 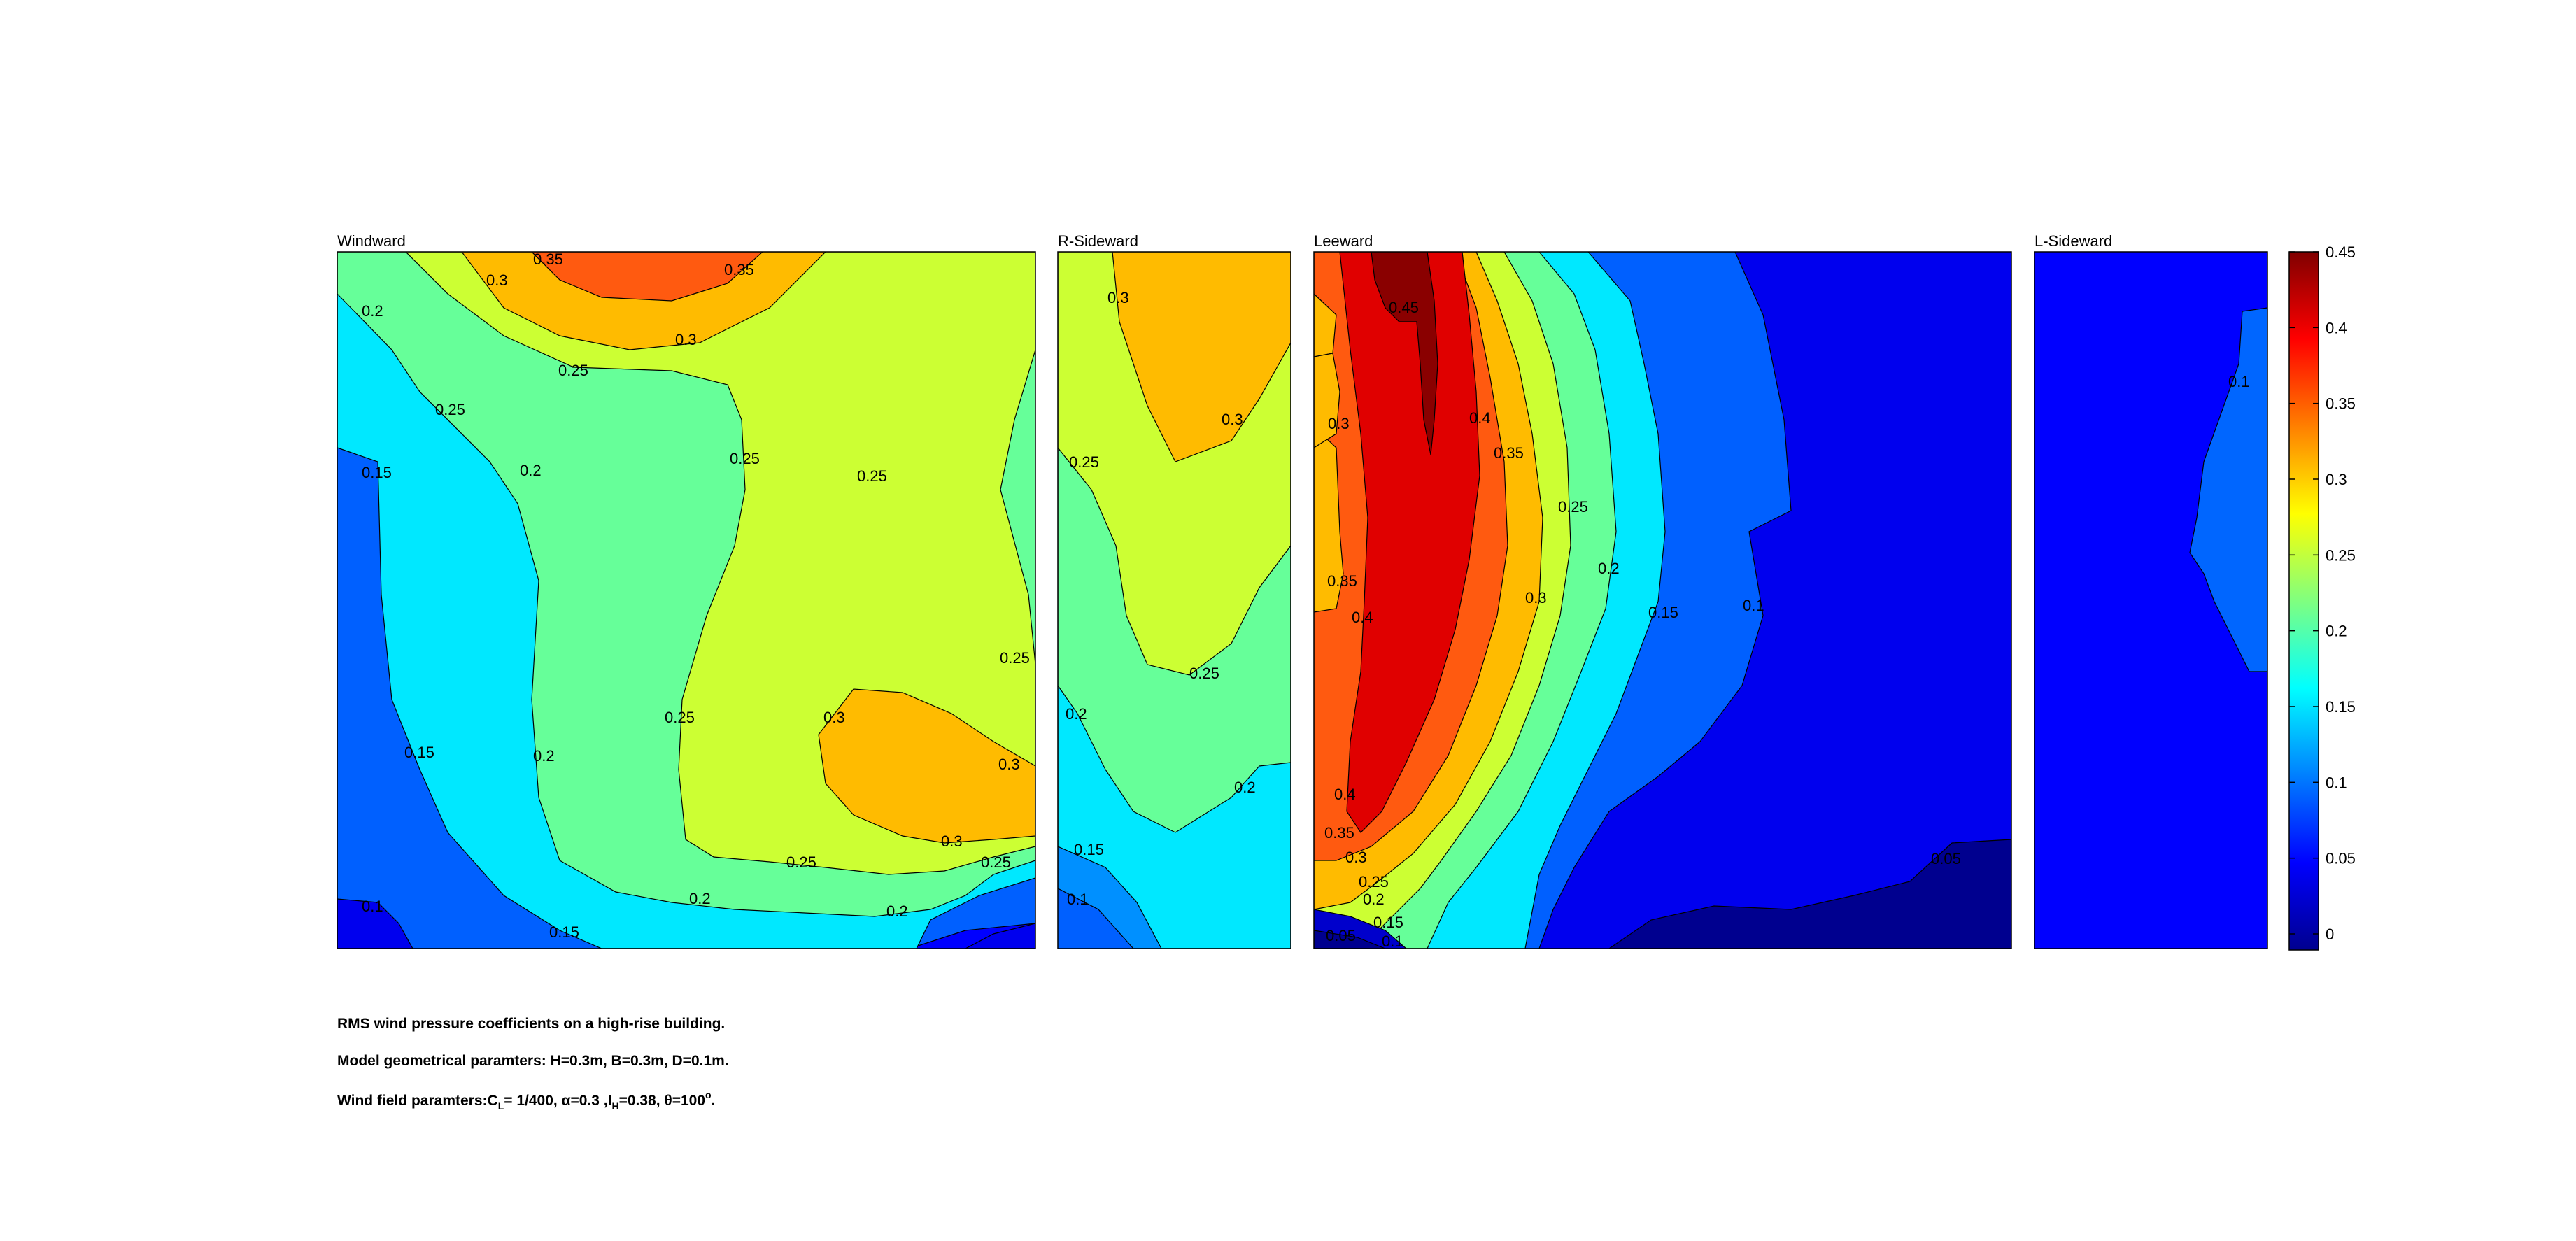 I want to click on colorbar-tick-label: 0.2, so click(x=2336, y=631).